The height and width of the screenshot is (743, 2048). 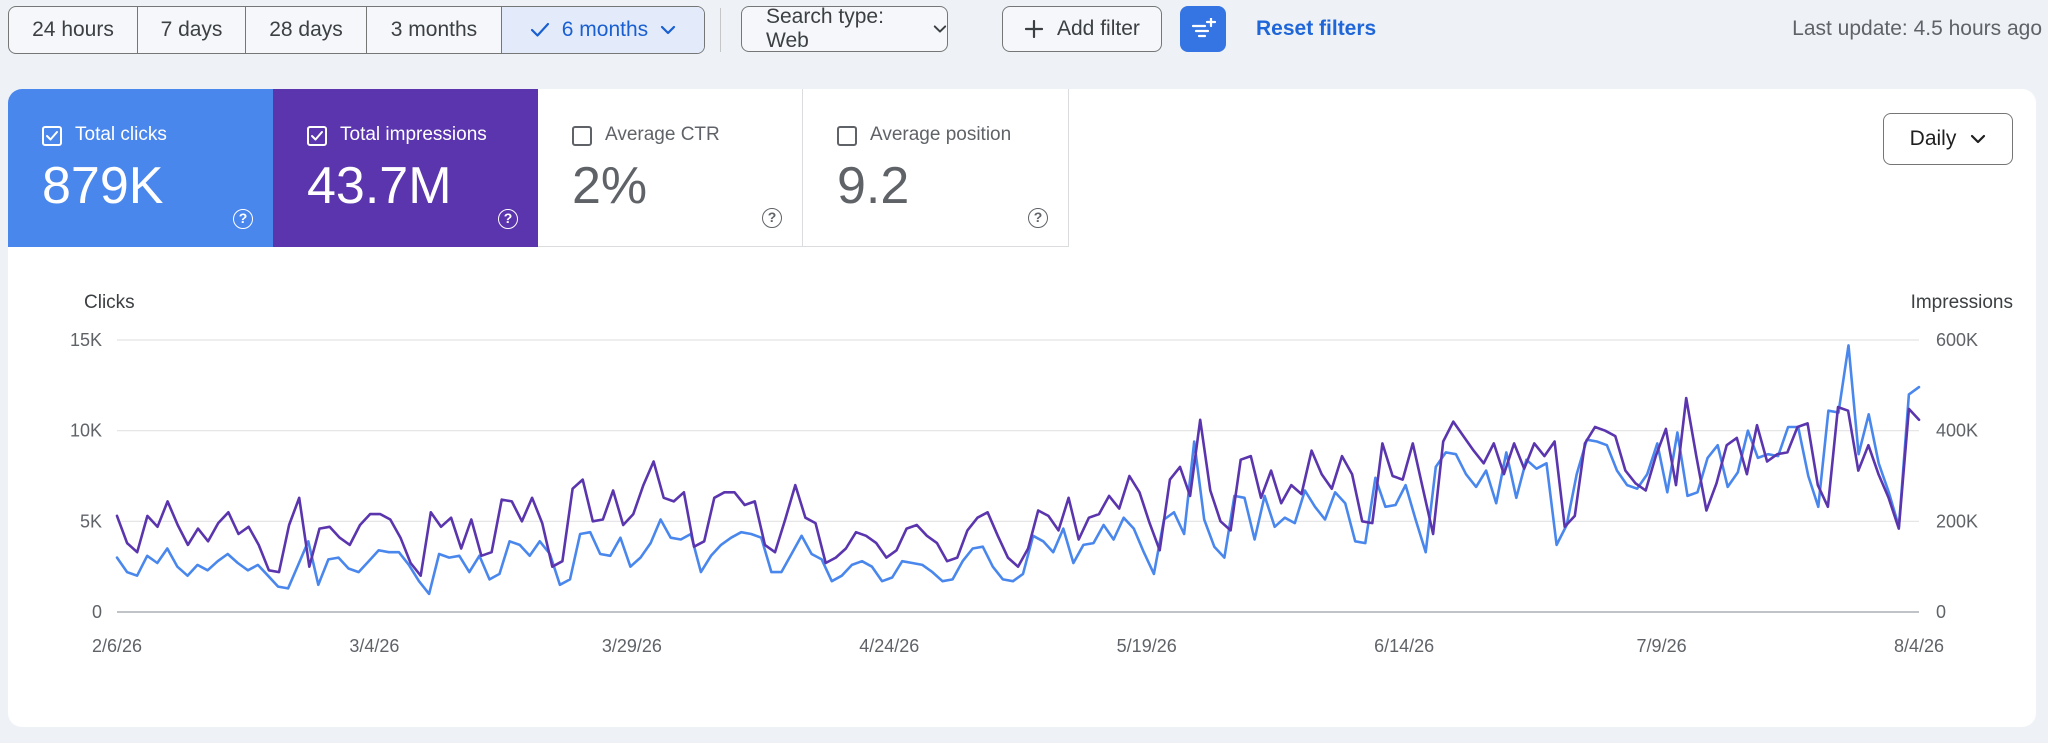 What do you see at coordinates (610, 186) in the screenshot?
I see `metric-value: 2%` at bounding box center [610, 186].